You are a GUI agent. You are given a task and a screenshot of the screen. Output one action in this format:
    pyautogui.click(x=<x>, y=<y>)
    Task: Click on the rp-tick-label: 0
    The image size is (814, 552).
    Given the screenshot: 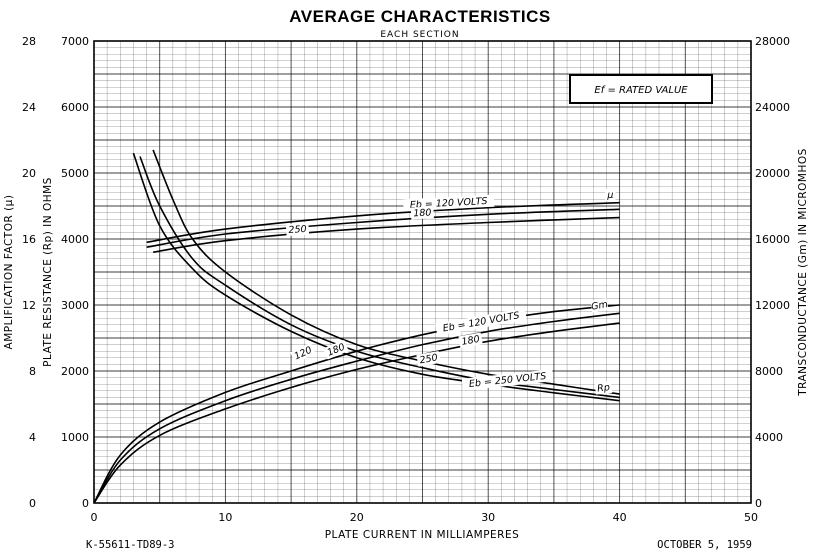 What is the action you would take?
    pyautogui.click(x=85, y=503)
    